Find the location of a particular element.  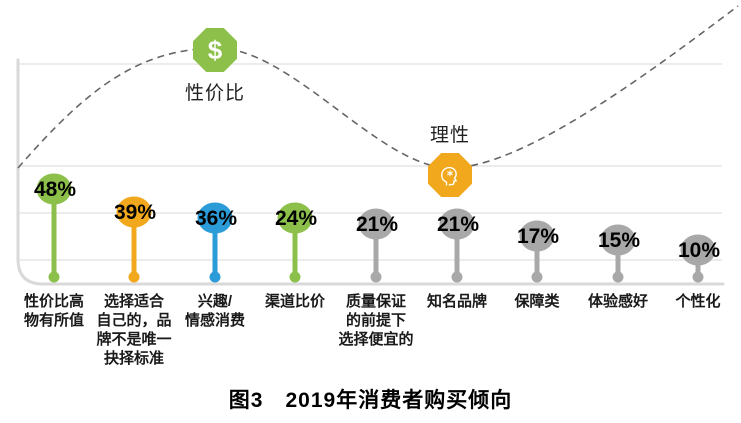

annotation-cost-performance: $ 性价比 is located at coordinates (215, 66).